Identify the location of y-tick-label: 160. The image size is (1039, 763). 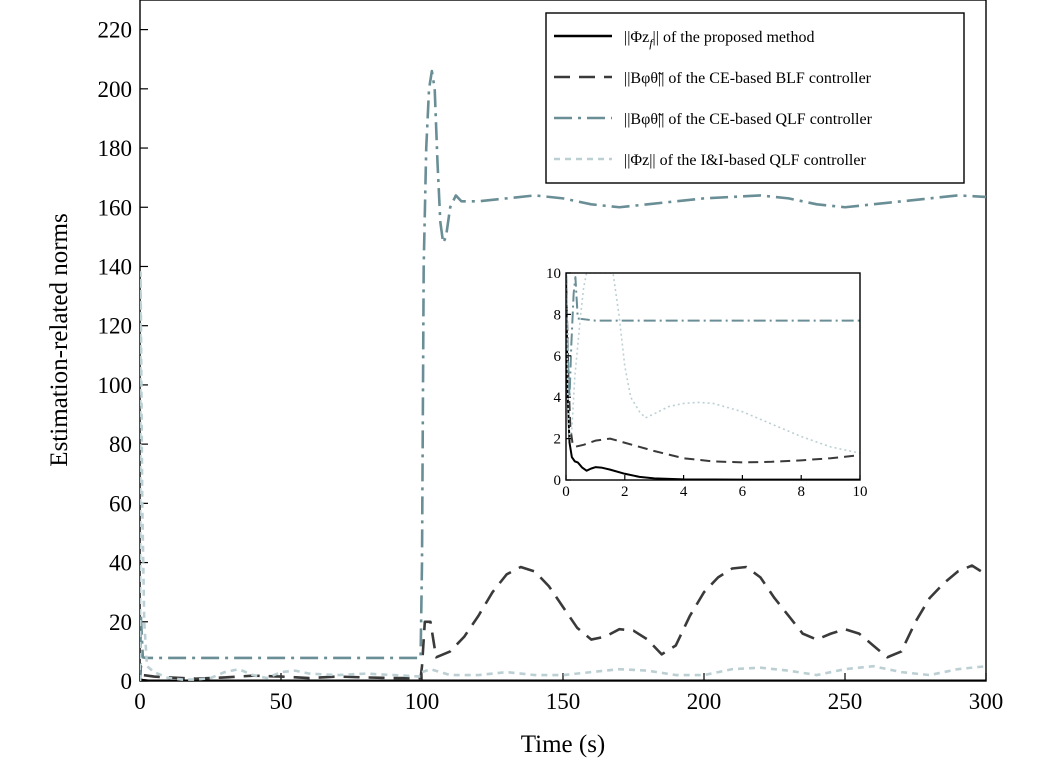
(115, 207).